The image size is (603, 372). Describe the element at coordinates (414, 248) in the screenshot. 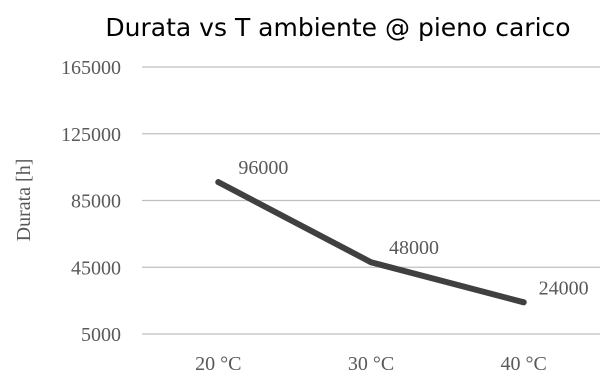

I see `data-label: 48000` at that location.